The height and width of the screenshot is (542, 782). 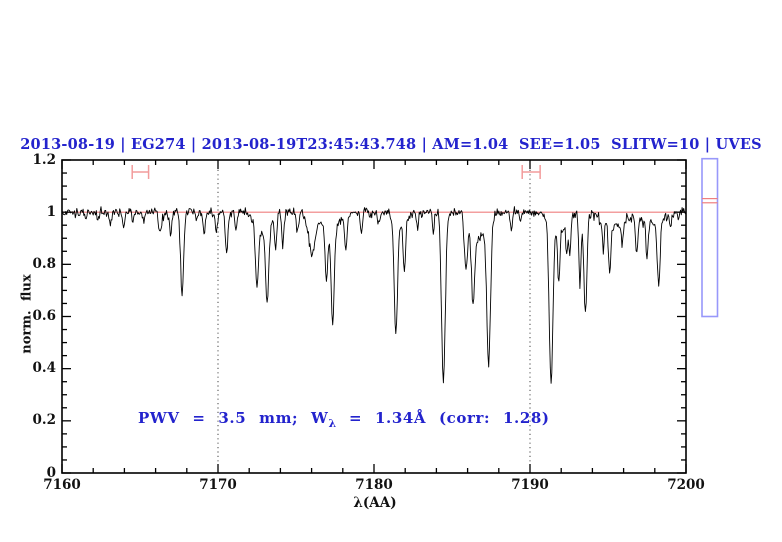 What do you see at coordinates (51, 472) in the screenshot?
I see `y-tick-label: 0` at bounding box center [51, 472].